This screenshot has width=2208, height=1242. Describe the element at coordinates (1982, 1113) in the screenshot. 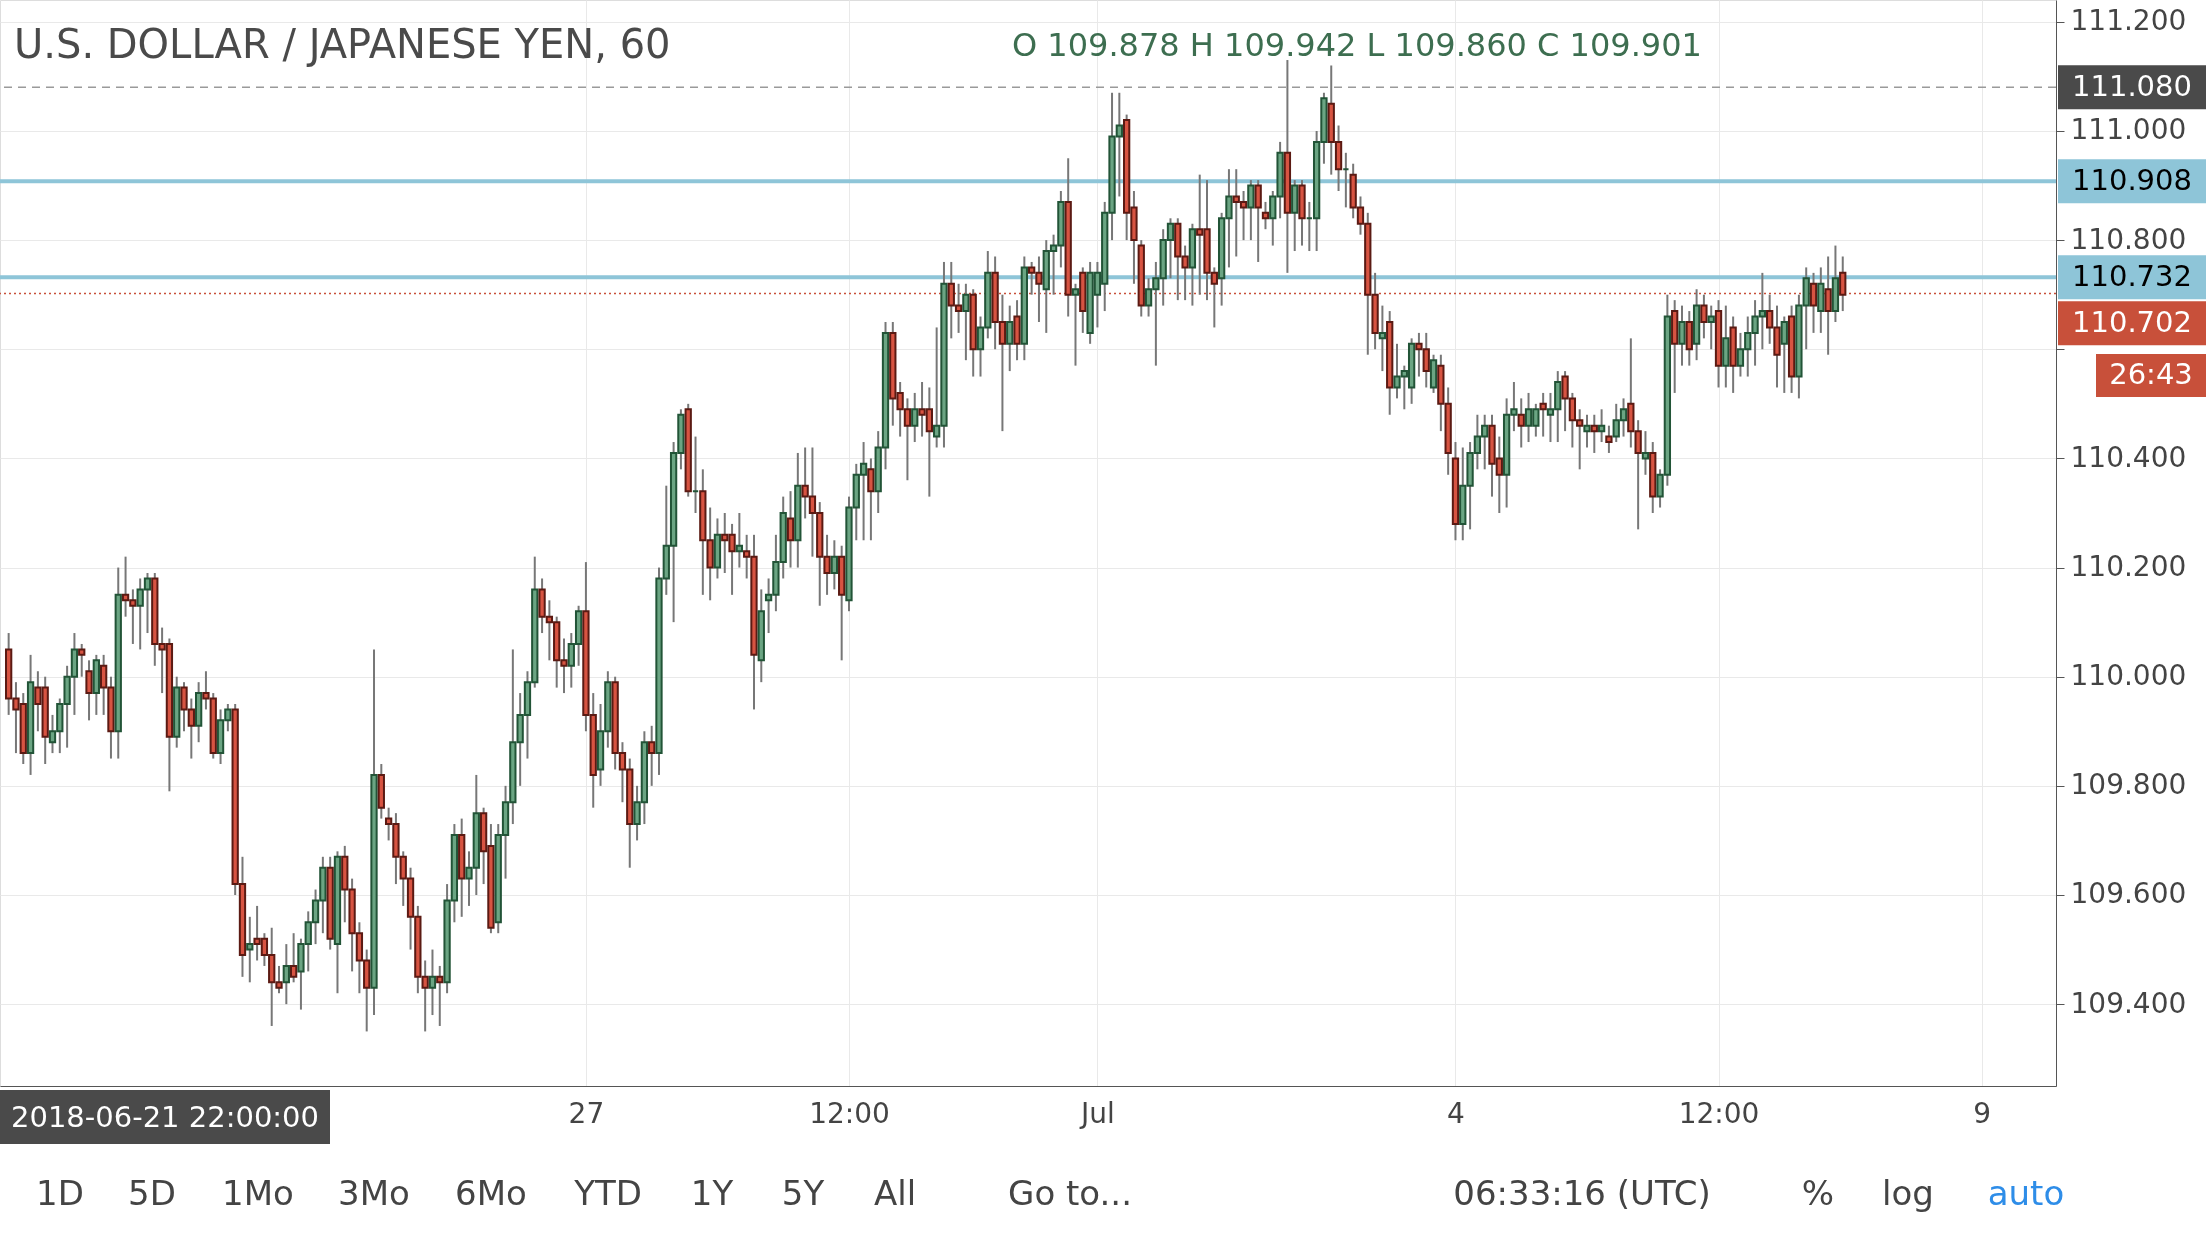

I see `x-tick-label: 9` at that location.